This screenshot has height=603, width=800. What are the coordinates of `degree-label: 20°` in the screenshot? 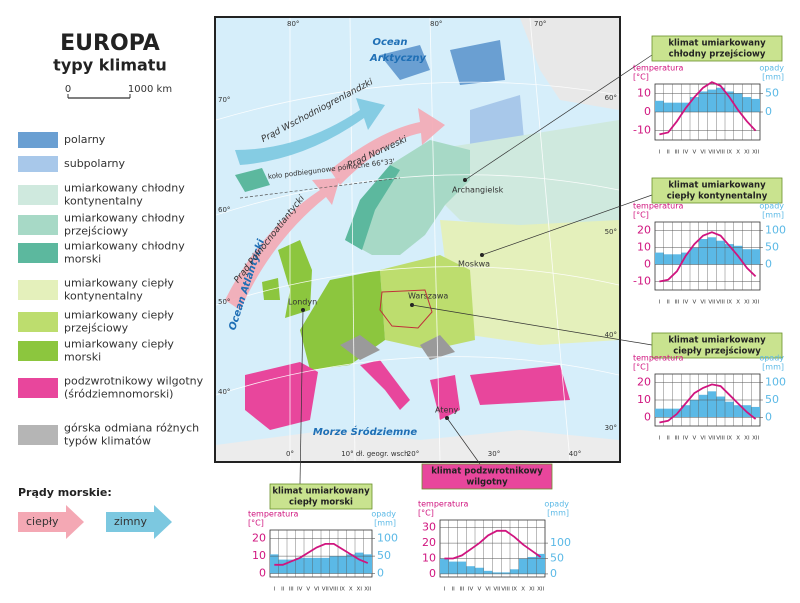 It's located at (413, 454).